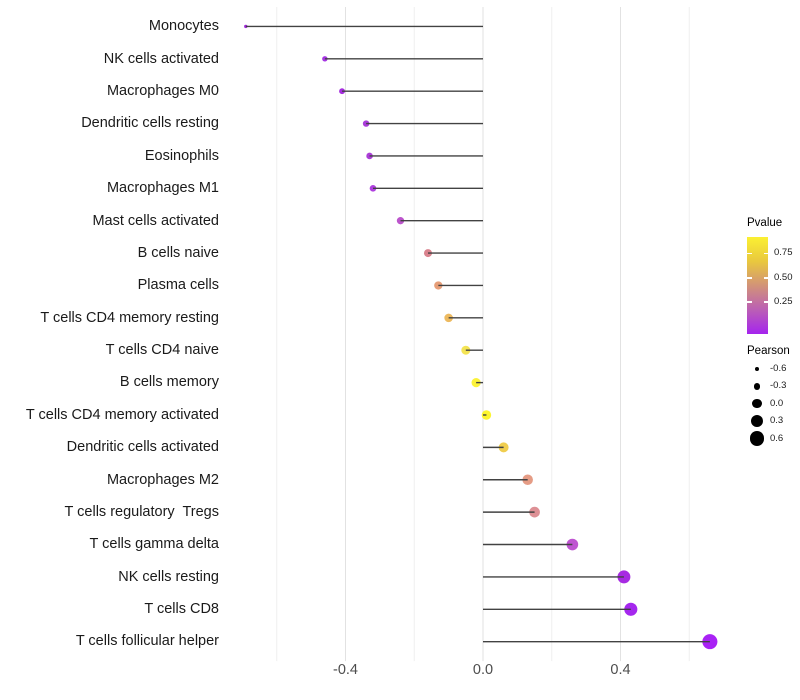  Describe the element at coordinates (155, 220) in the screenshot. I see `y-axis-label: Mast cells activated` at that location.